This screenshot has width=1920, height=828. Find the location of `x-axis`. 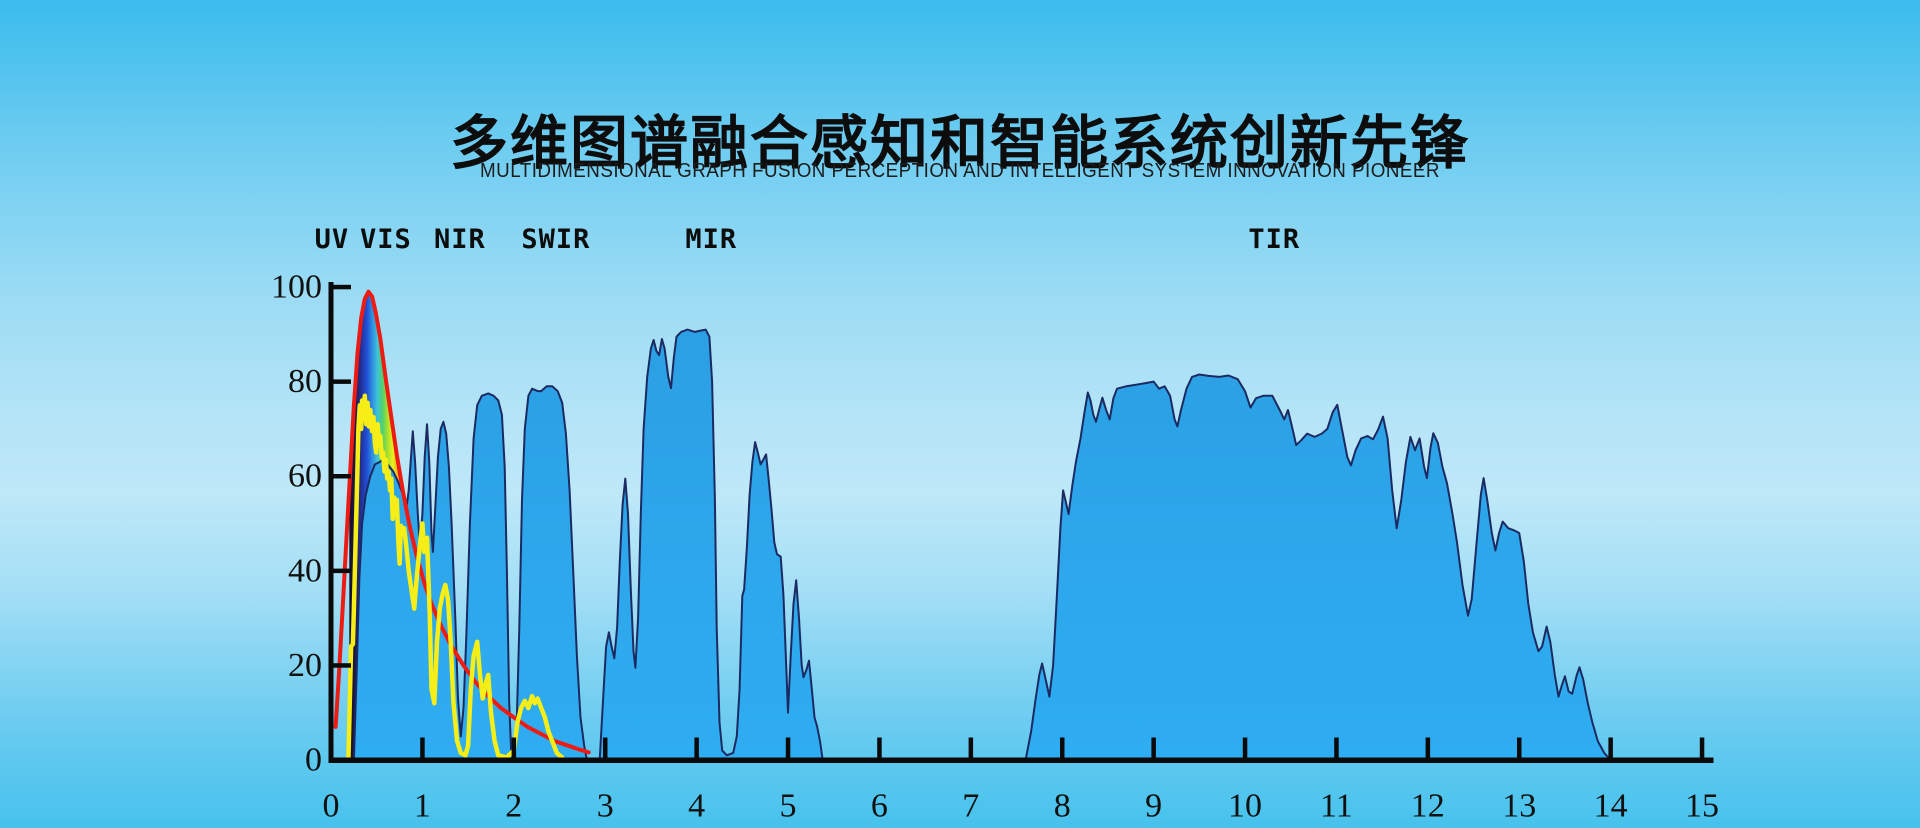

x-axis is located at coordinates (1021, 760).